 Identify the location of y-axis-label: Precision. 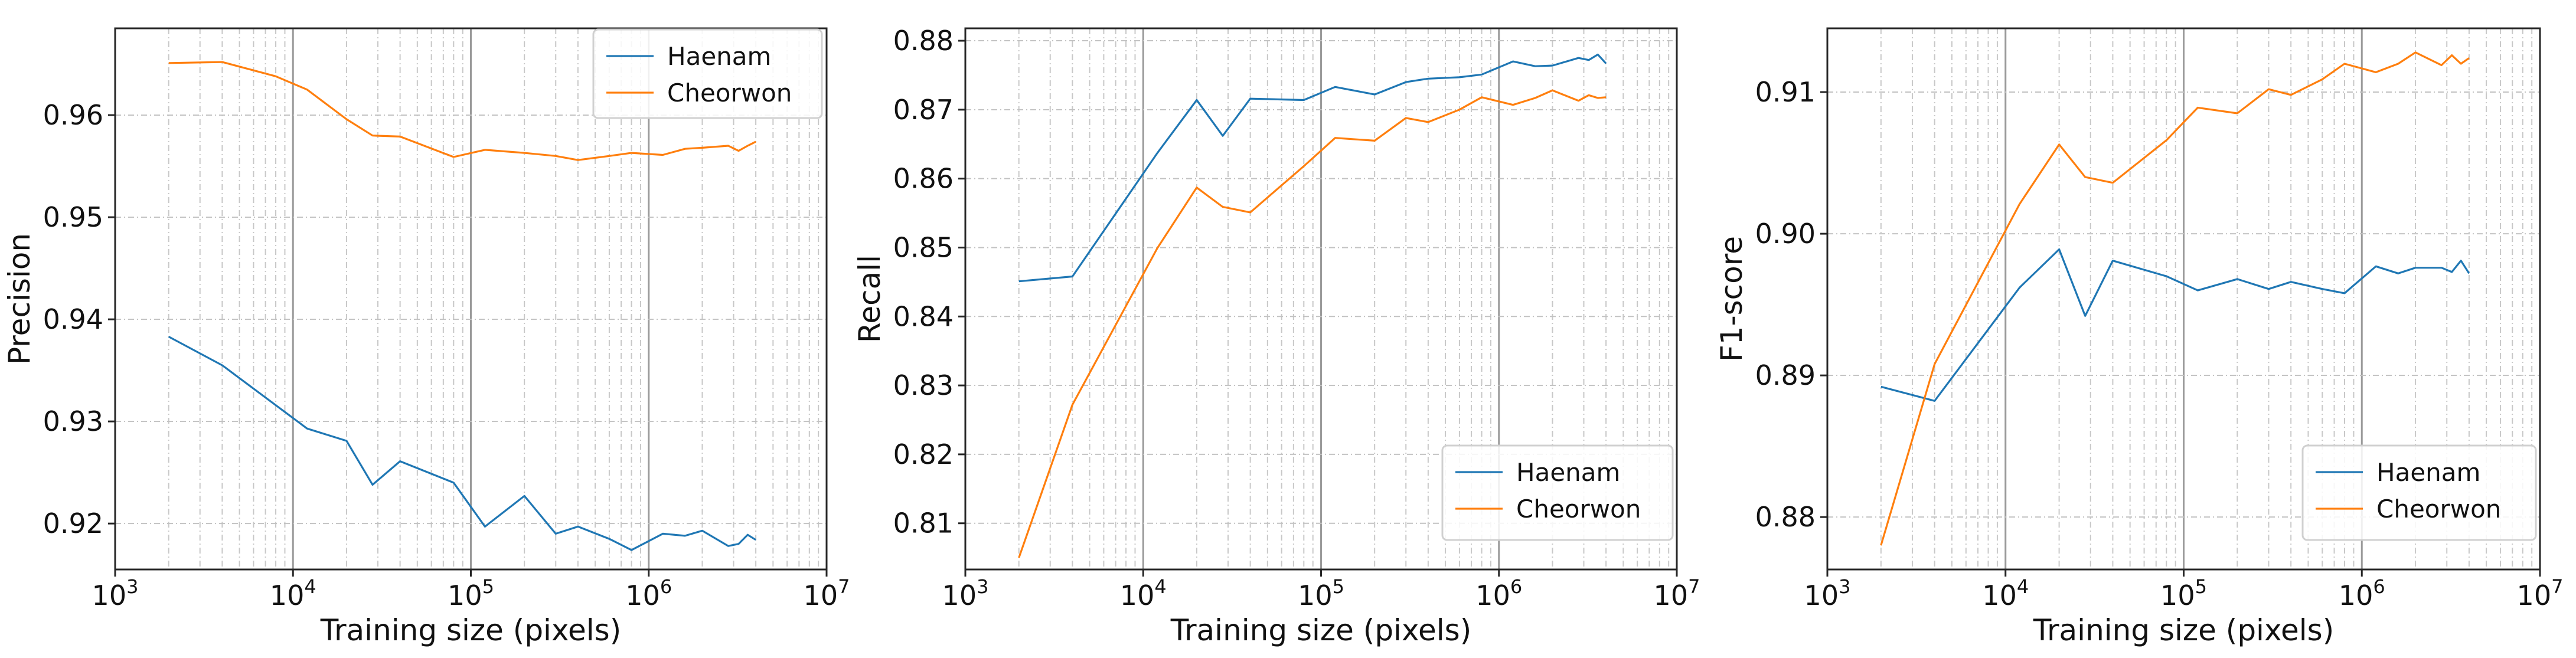
(19, 299).